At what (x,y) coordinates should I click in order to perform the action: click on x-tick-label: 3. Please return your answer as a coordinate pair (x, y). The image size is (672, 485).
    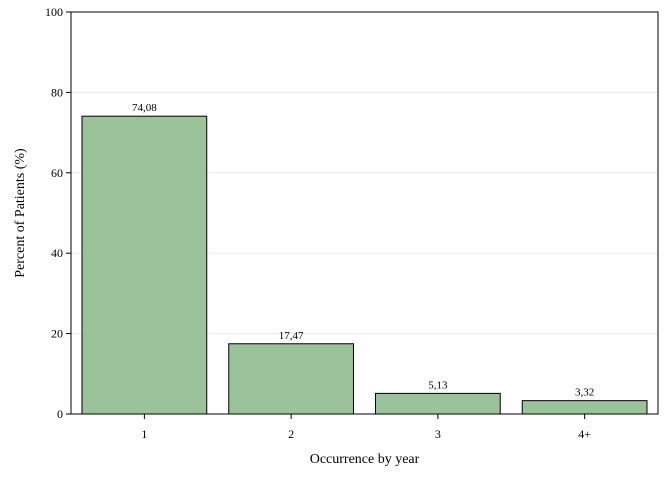
    Looking at the image, I should click on (438, 434).